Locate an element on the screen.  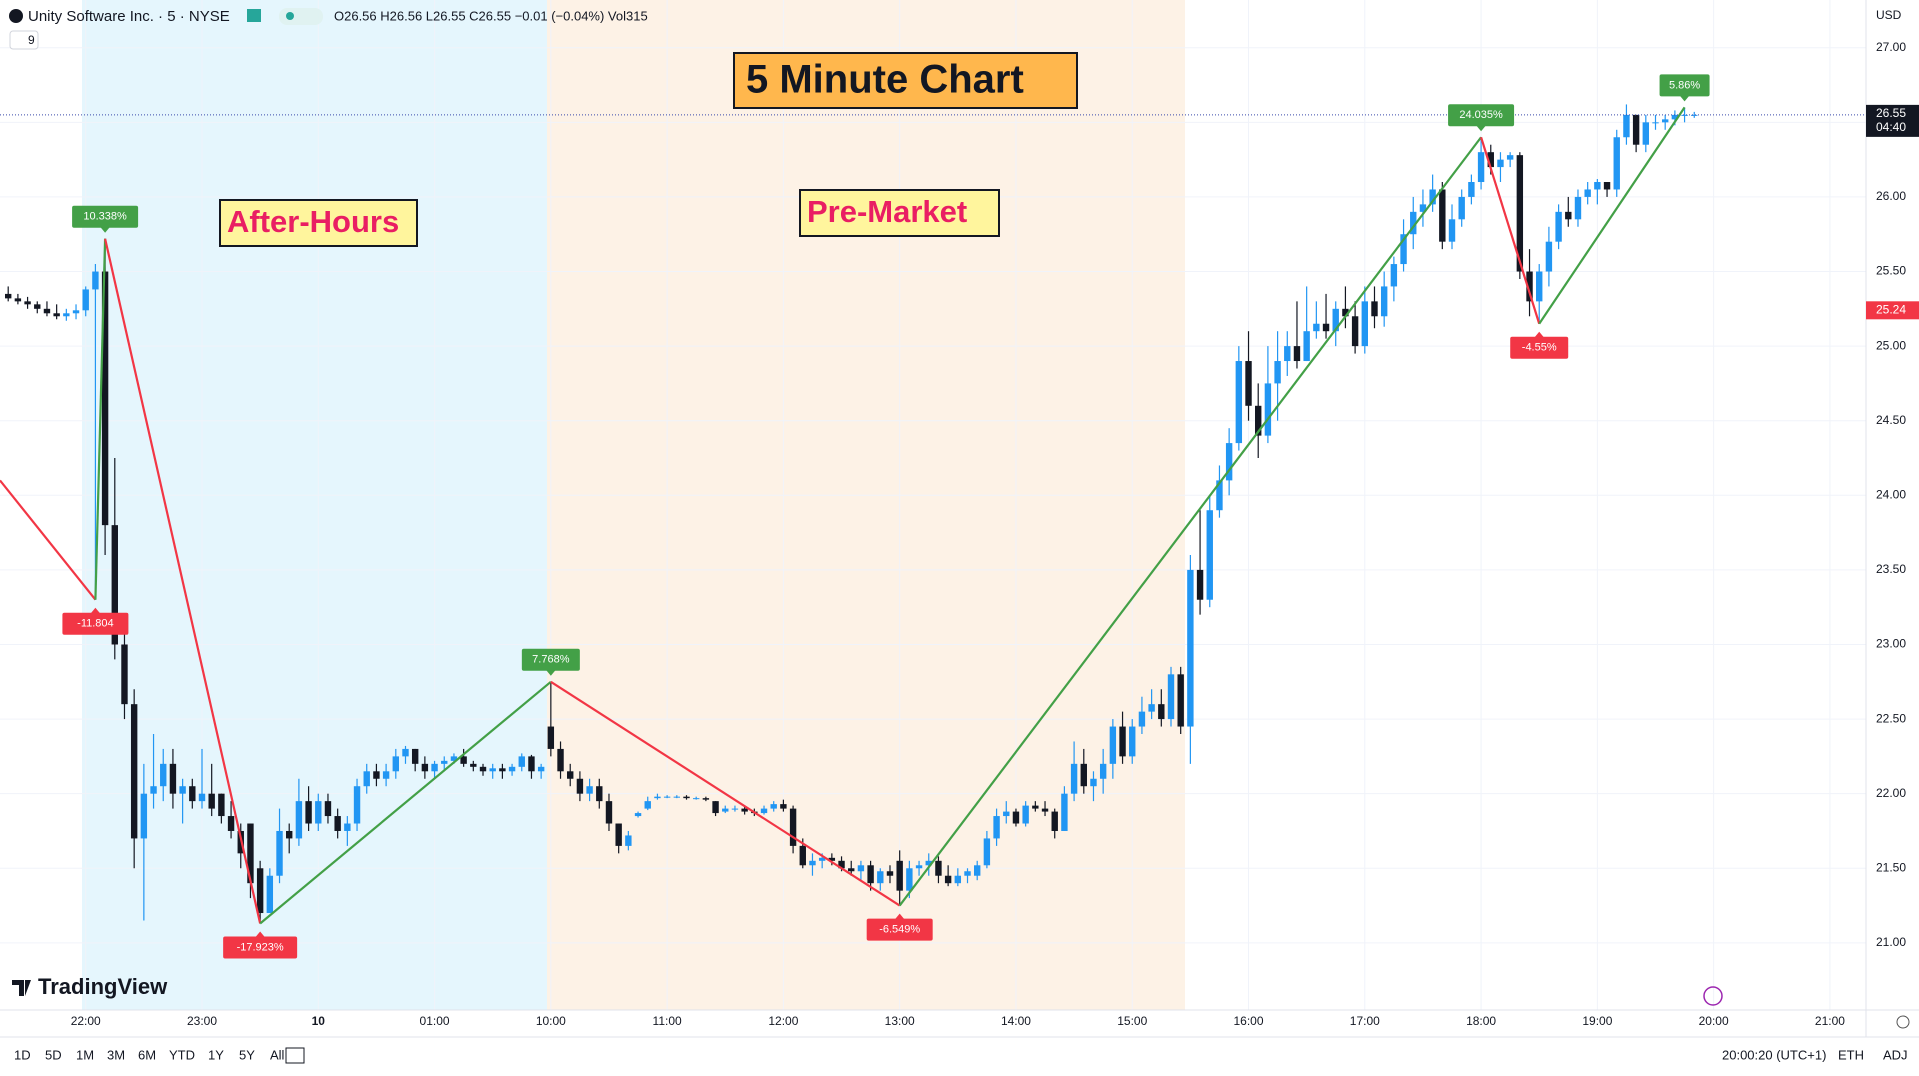
price-marker-box is located at coordinates (1892, 310).